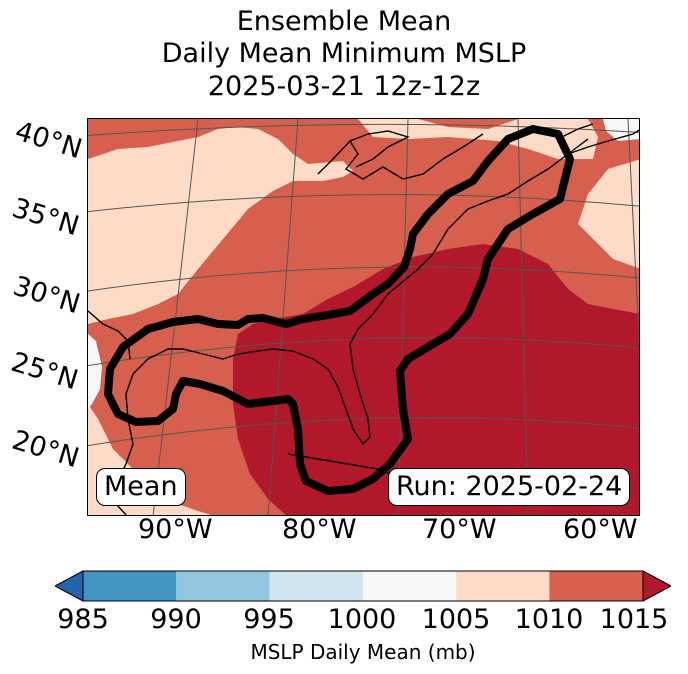  What do you see at coordinates (363, 652) in the screenshot?
I see `colorbar-label: MSLP Daily Mean (mb)` at bounding box center [363, 652].